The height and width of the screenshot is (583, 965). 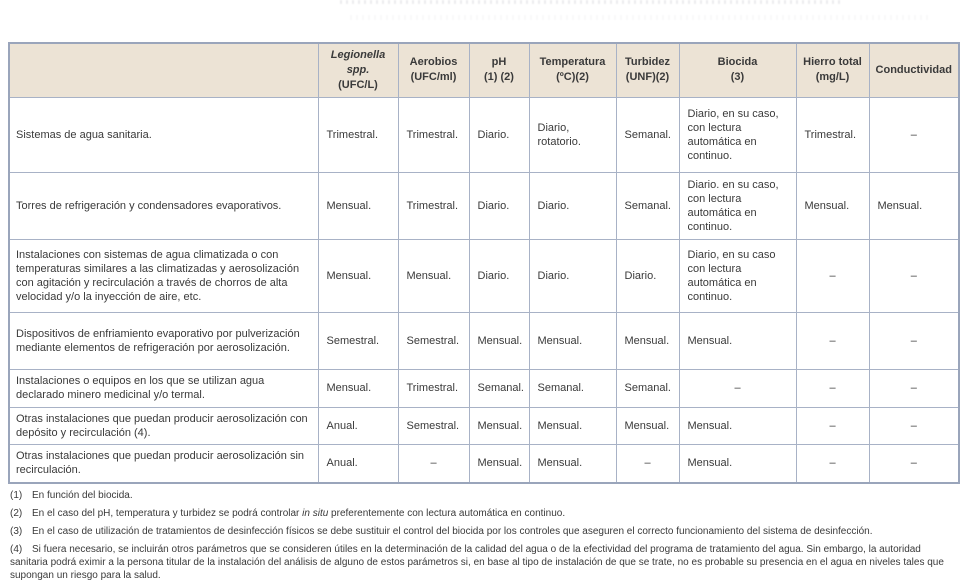 What do you see at coordinates (16, 495) in the screenshot?
I see `footnote-marker: (1)` at bounding box center [16, 495].